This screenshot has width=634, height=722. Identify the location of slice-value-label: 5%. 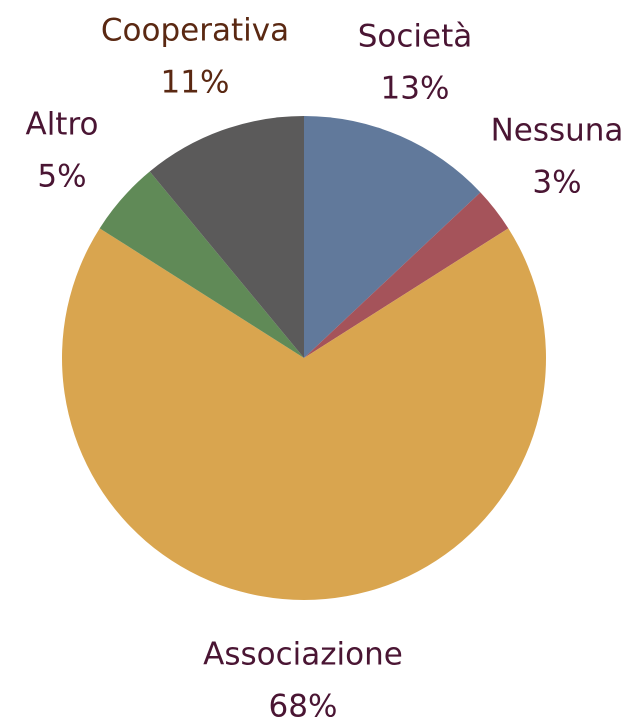
(61, 177).